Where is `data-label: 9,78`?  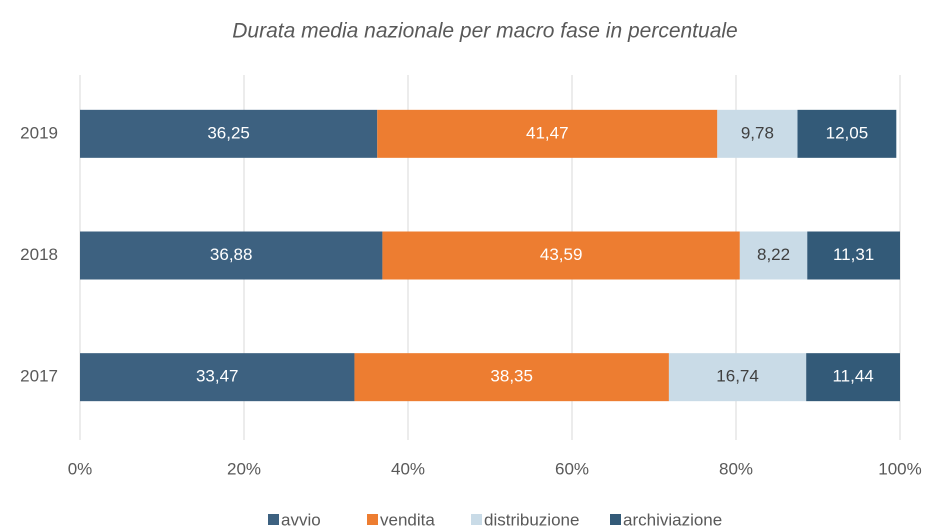 data-label: 9,78 is located at coordinates (757, 132).